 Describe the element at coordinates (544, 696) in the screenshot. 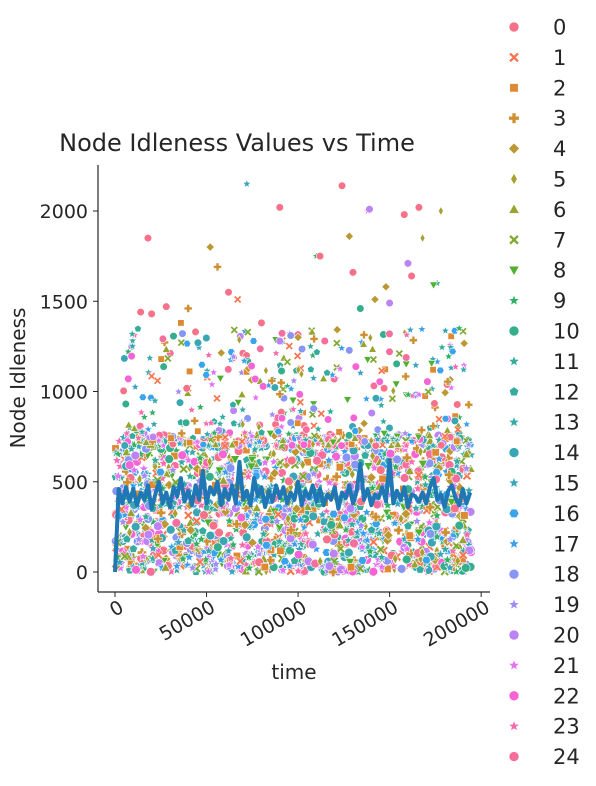

I see `legend-item: 22` at that location.